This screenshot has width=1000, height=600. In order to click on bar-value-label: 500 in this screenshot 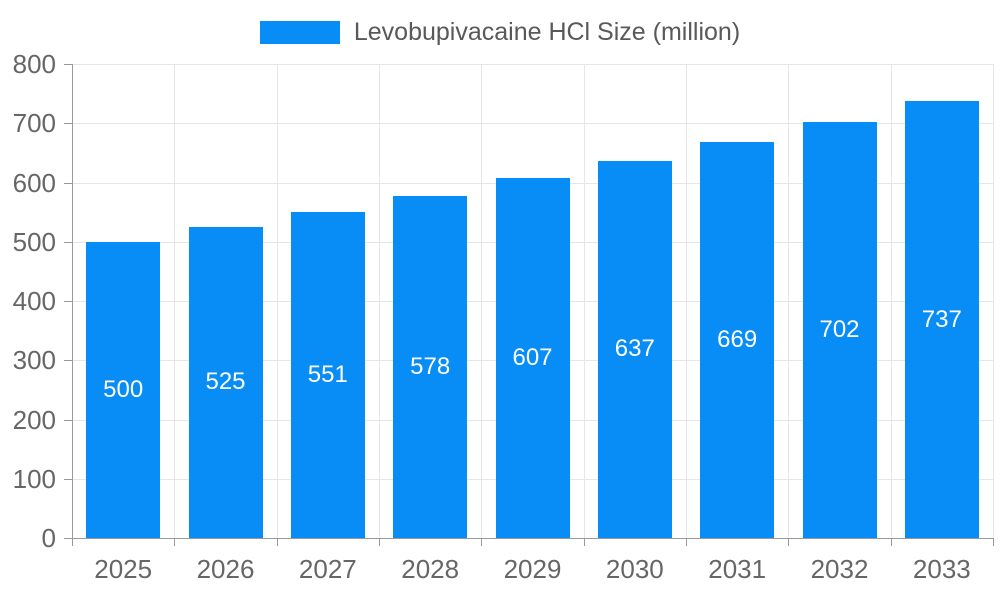, I will do `click(123, 389)`.